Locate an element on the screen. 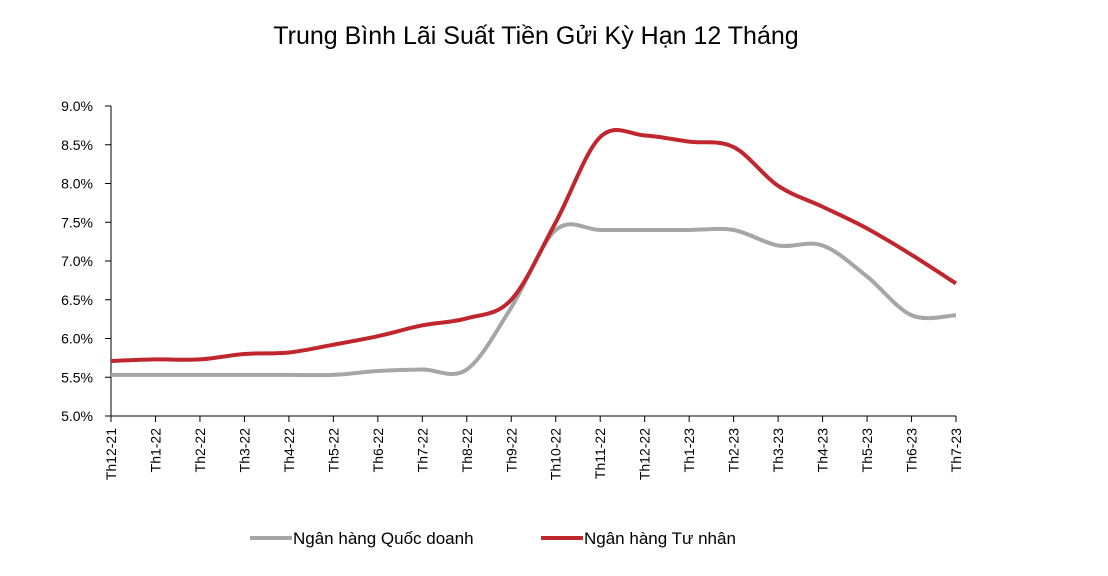  x-tick-label: Th12-22 is located at coordinates (645, 454).